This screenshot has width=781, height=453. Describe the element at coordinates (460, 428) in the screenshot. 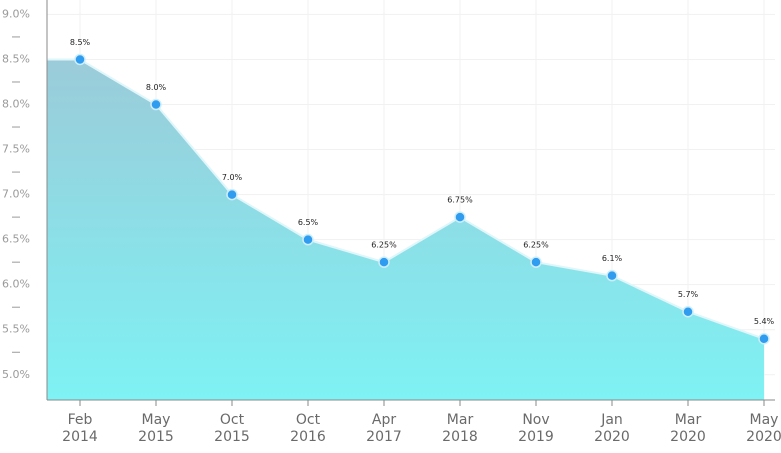

I see `x-tick-label: Mar 2018` at that location.